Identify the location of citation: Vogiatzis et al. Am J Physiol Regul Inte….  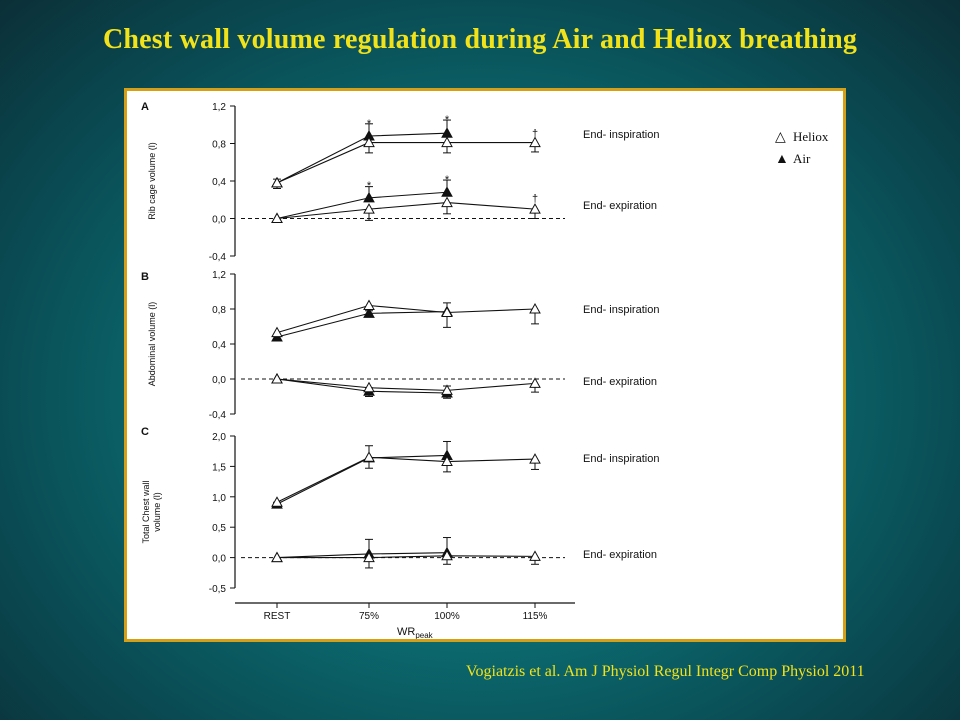
(665, 671).